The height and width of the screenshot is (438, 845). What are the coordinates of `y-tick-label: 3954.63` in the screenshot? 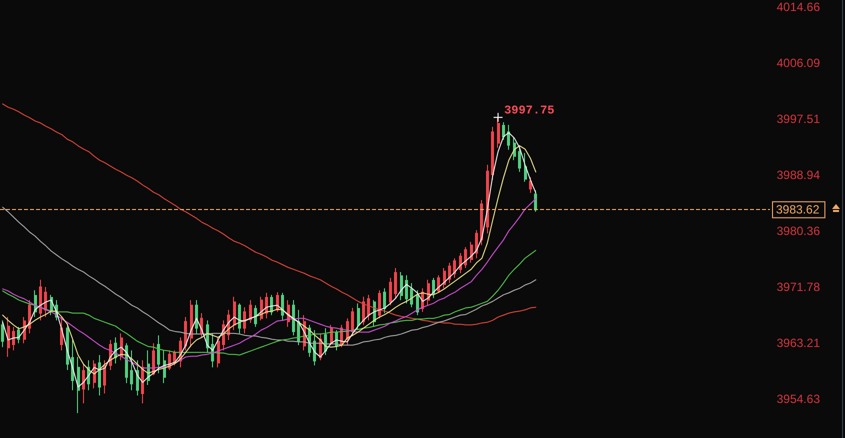 It's located at (798, 399).